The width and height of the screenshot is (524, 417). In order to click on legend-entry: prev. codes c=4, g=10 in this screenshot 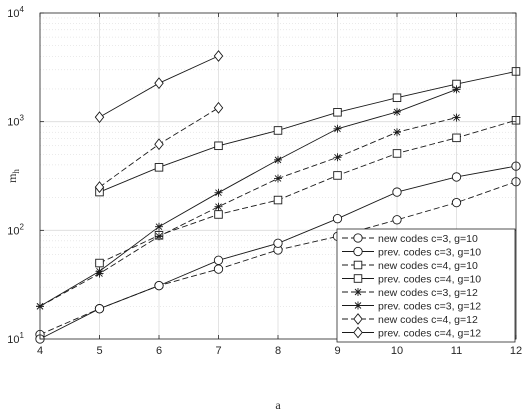, I will do `click(411, 280)`.